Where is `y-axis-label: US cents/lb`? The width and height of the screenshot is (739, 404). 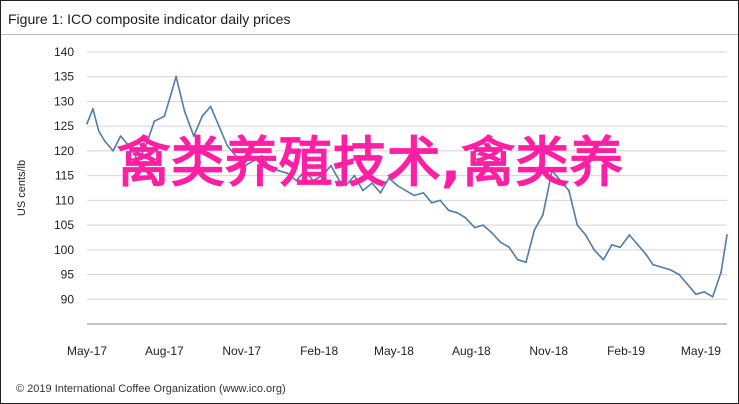 y-axis-label: US cents/lb is located at coordinates (22, 188).